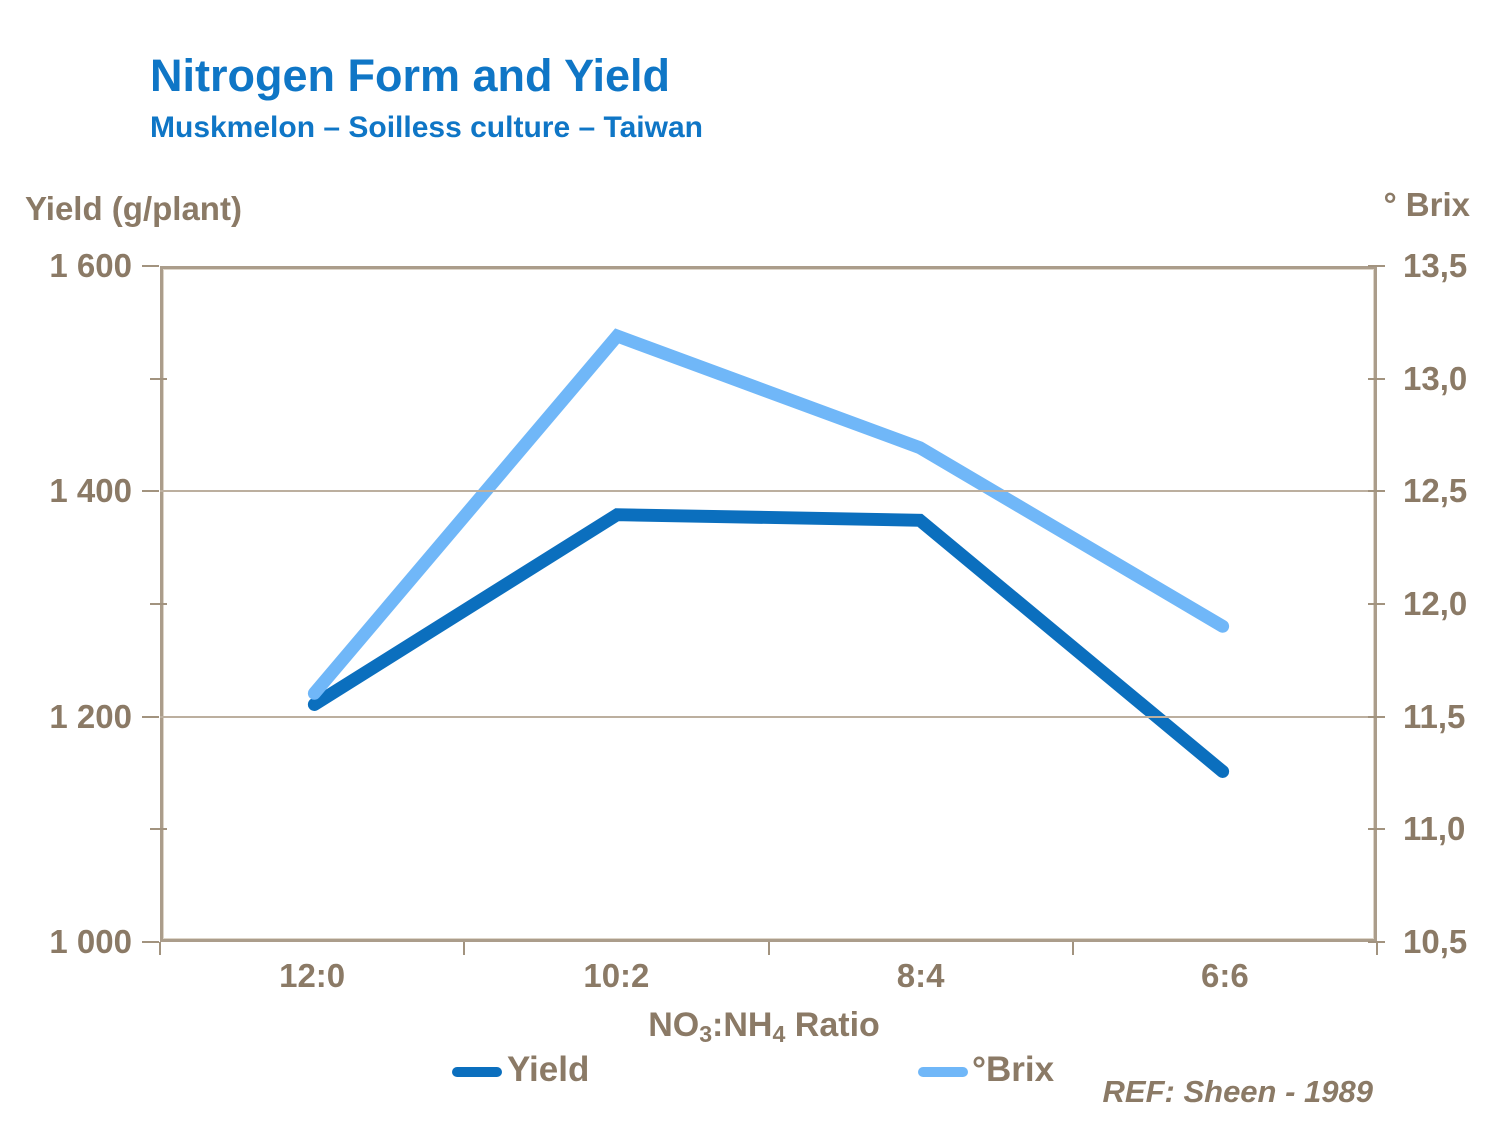 This screenshot has width=1500, height=1125. Describe the element at coordinates (1435, 378) in the screenshot. I see `right-axis-tick-label: 13,0` at that location.